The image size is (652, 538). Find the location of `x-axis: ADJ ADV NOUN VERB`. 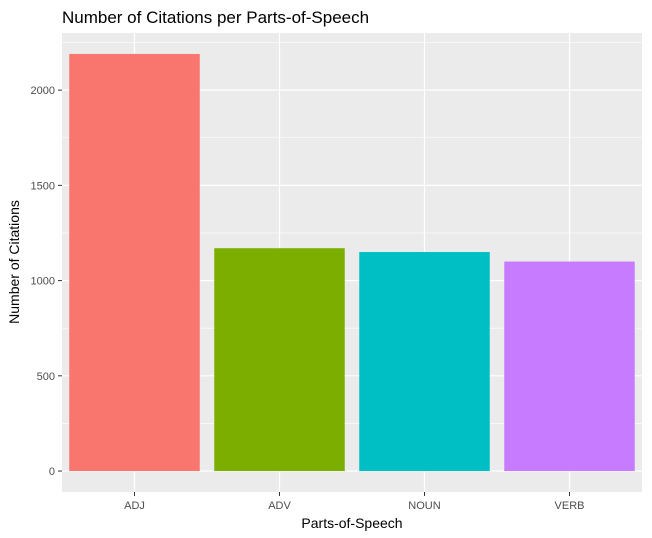

x-axis: ADJ ADV NOUN VERB is located at coordinates (354, 502).